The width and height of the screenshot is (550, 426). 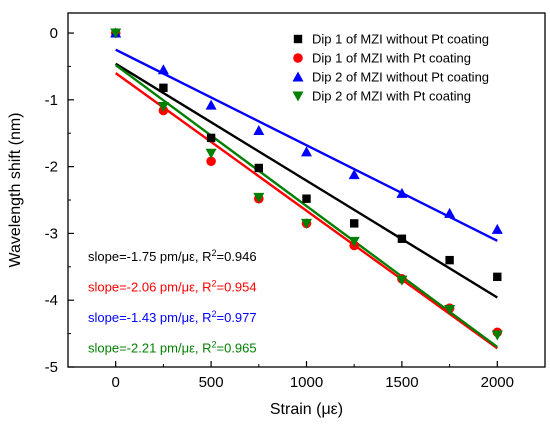 I want to click on legend-label-series-3: Dip 2 of MZI without Pt coating, so click(x=400, y=77).